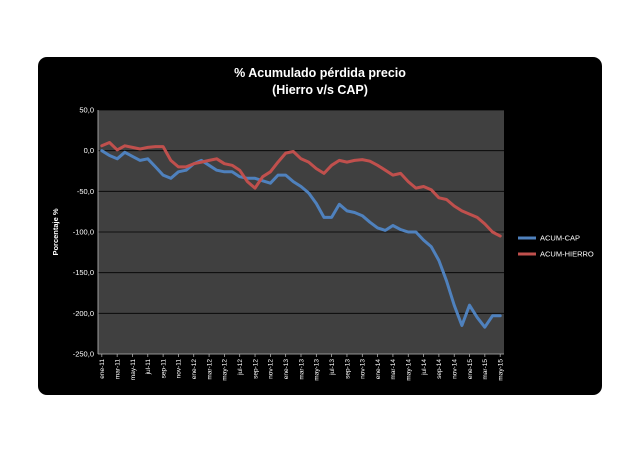 The width and height of the screenshot is (640, 452). Describe the element at coordinates (194, 369) in the screenshot. I see `x-tick-label: ene-12` at that location.